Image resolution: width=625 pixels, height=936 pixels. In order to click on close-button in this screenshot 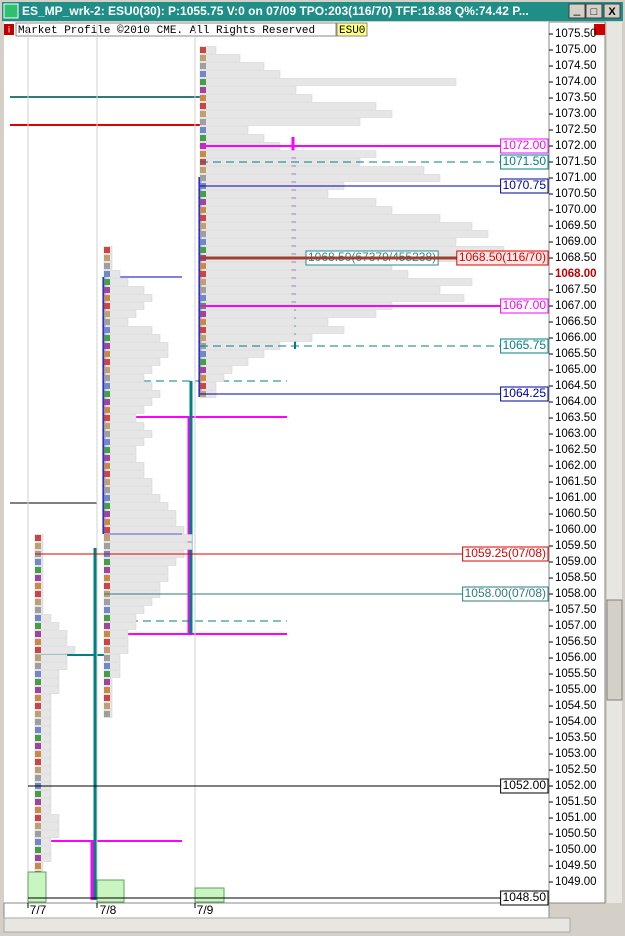, I will do `click(612, 11)`.